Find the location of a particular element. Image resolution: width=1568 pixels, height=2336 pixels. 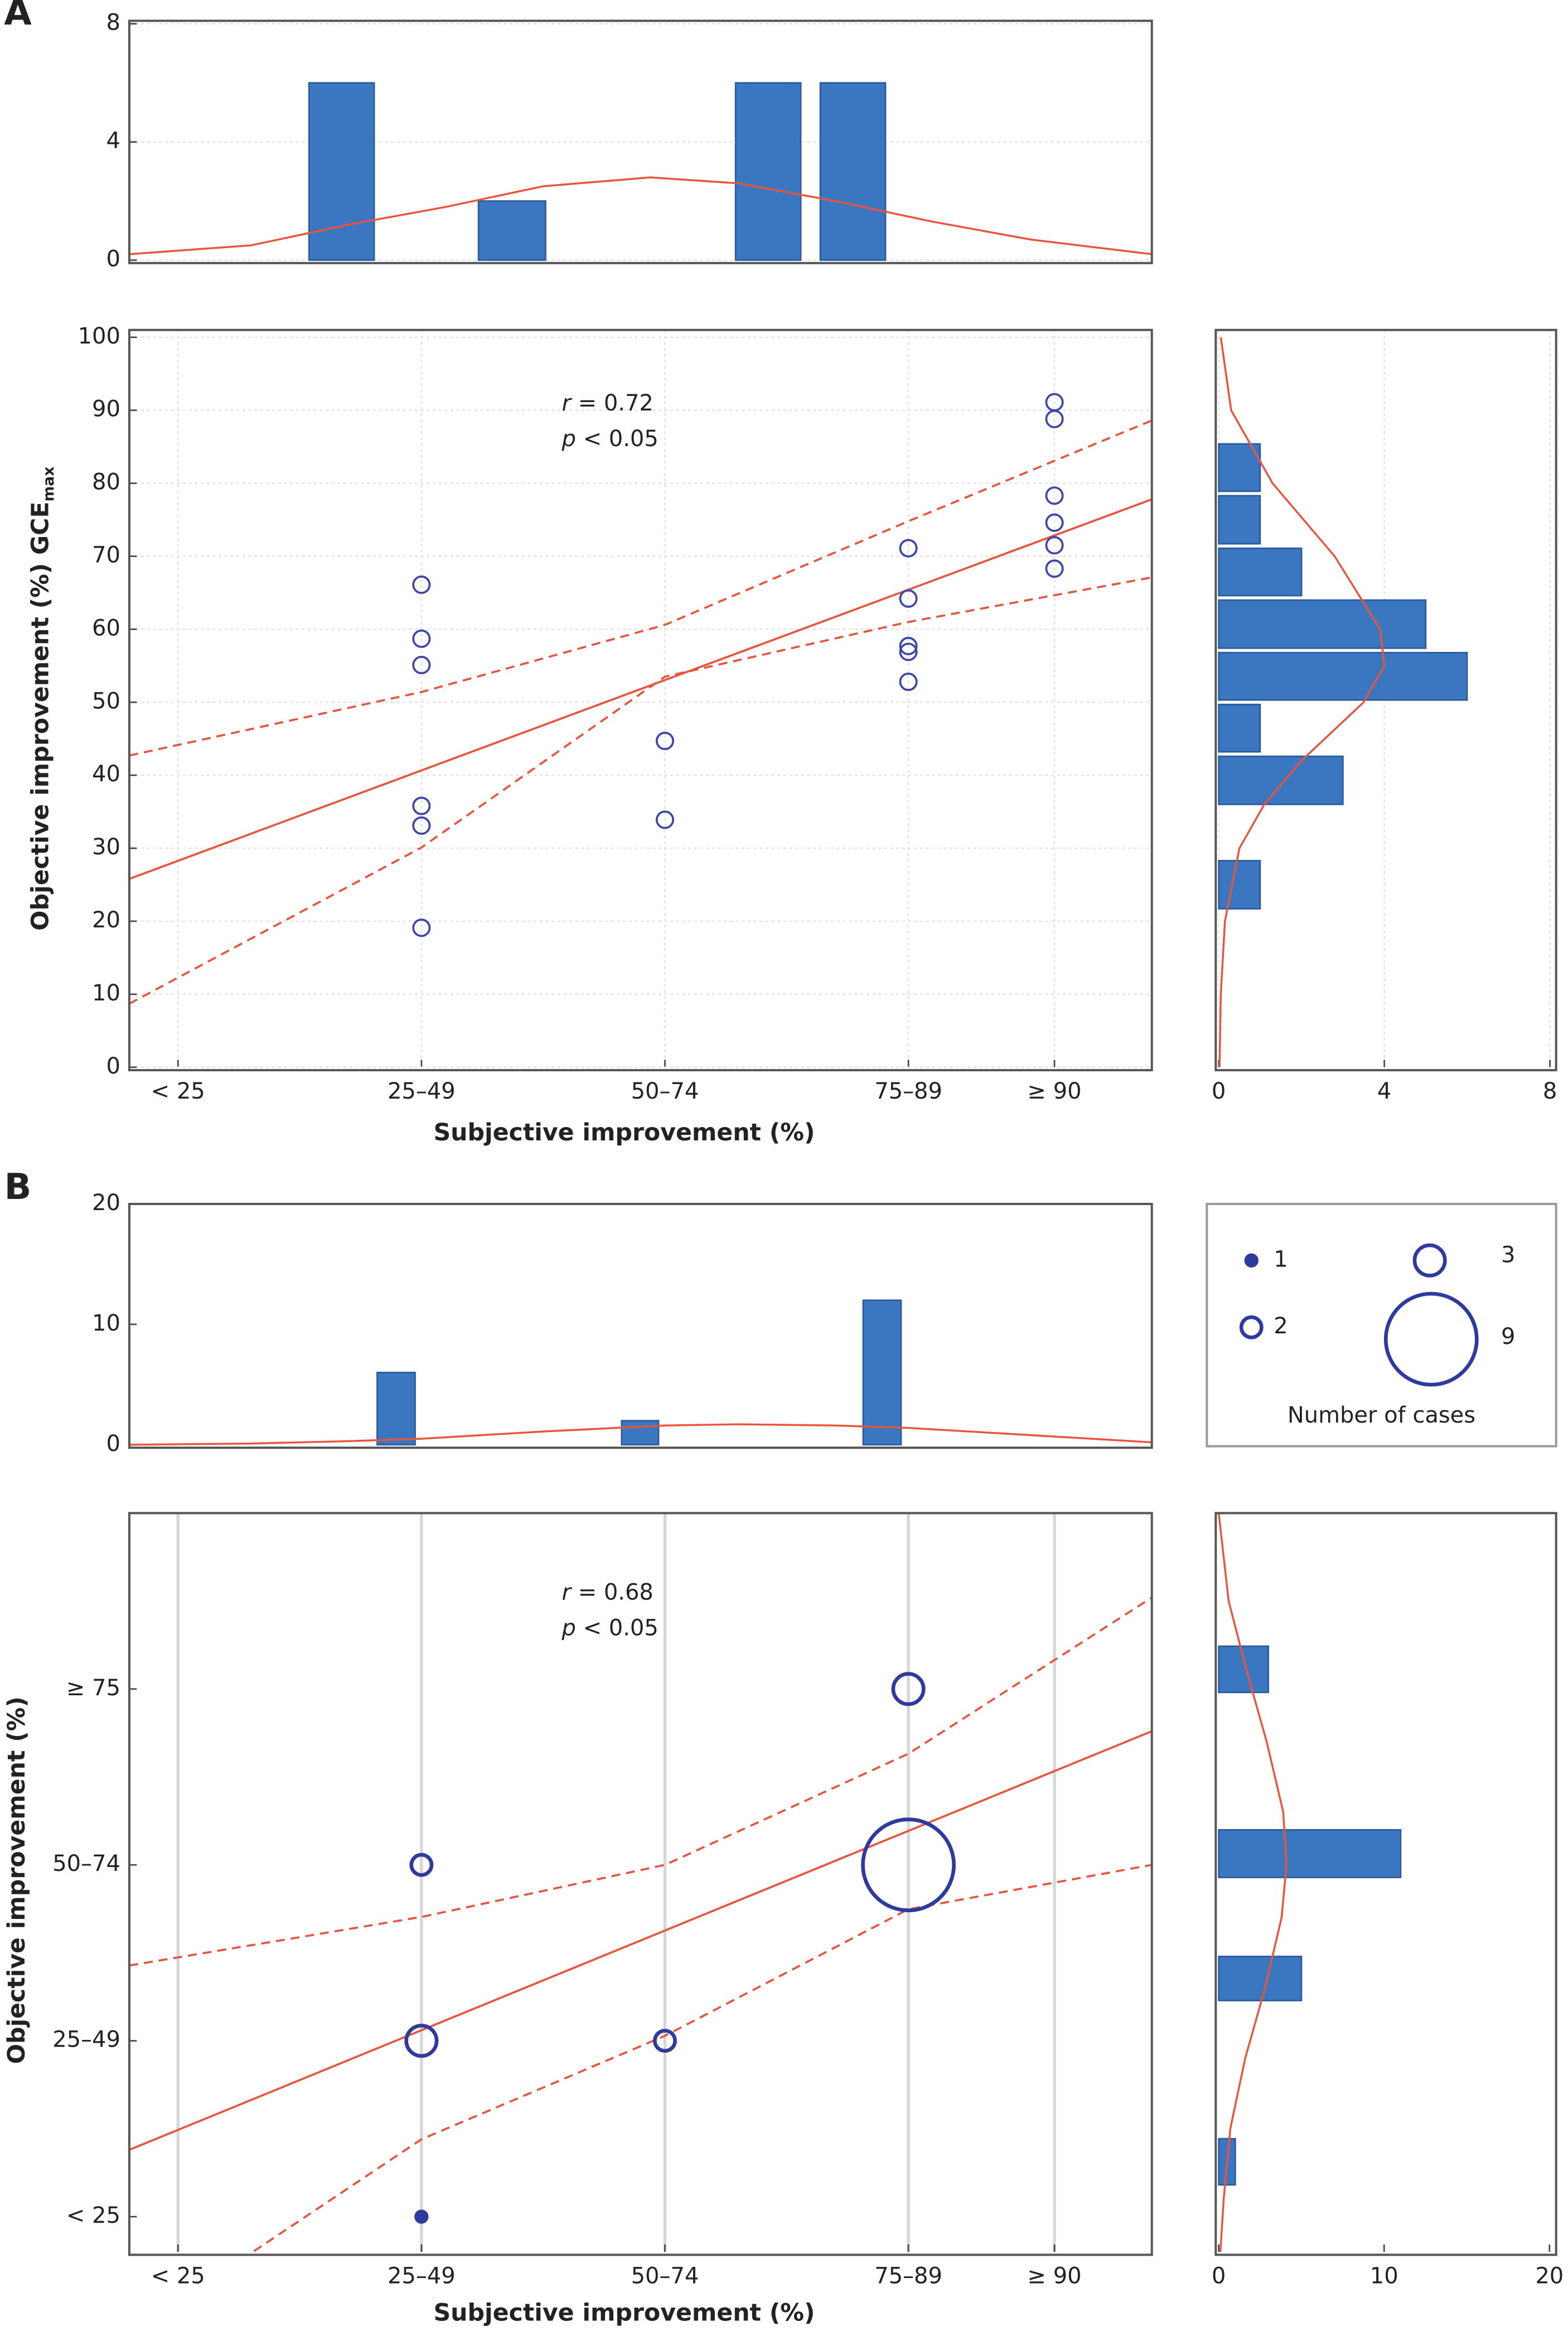

y-tick-label: ≥ 75 is located at coordinates (93, 1688).